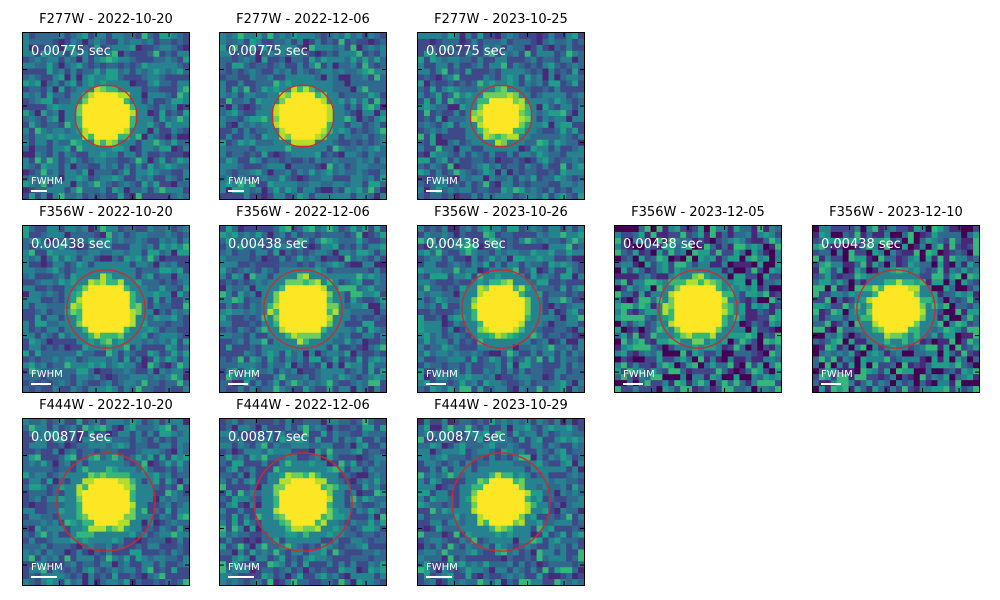 The image size is (1000, 600). I want to click on panel-title: F356W - 2023-12-10, so click(896, 212).